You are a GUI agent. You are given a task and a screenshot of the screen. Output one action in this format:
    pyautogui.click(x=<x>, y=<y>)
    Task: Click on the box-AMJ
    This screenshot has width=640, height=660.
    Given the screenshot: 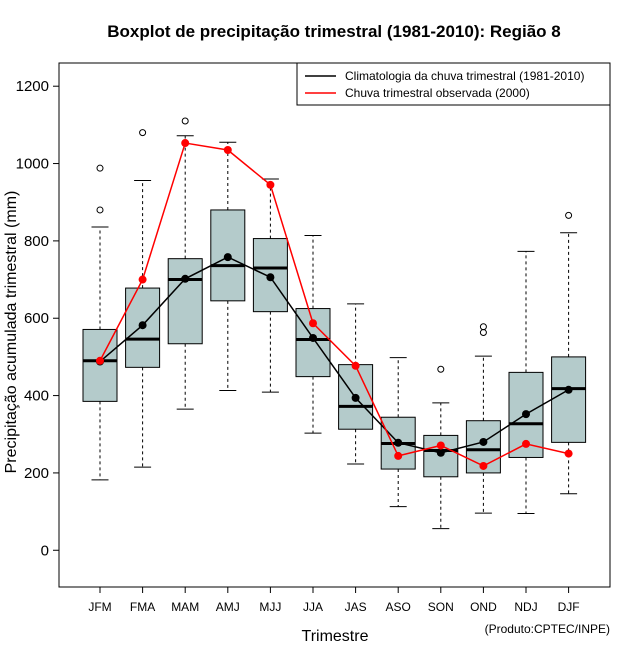 What is the action you would take?
    pyautogui.click(x=228, y=266)
    